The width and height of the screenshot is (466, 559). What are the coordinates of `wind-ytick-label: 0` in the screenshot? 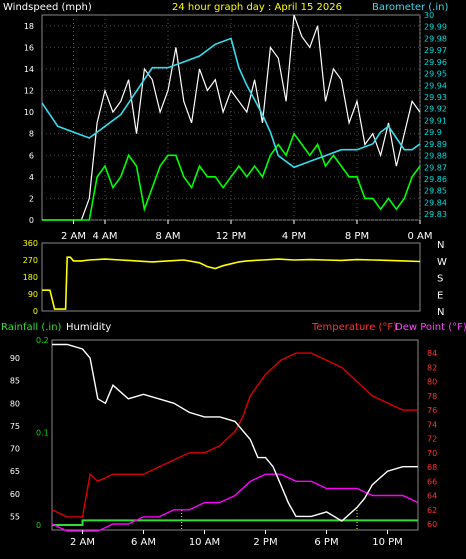 It's located at (31, 220).